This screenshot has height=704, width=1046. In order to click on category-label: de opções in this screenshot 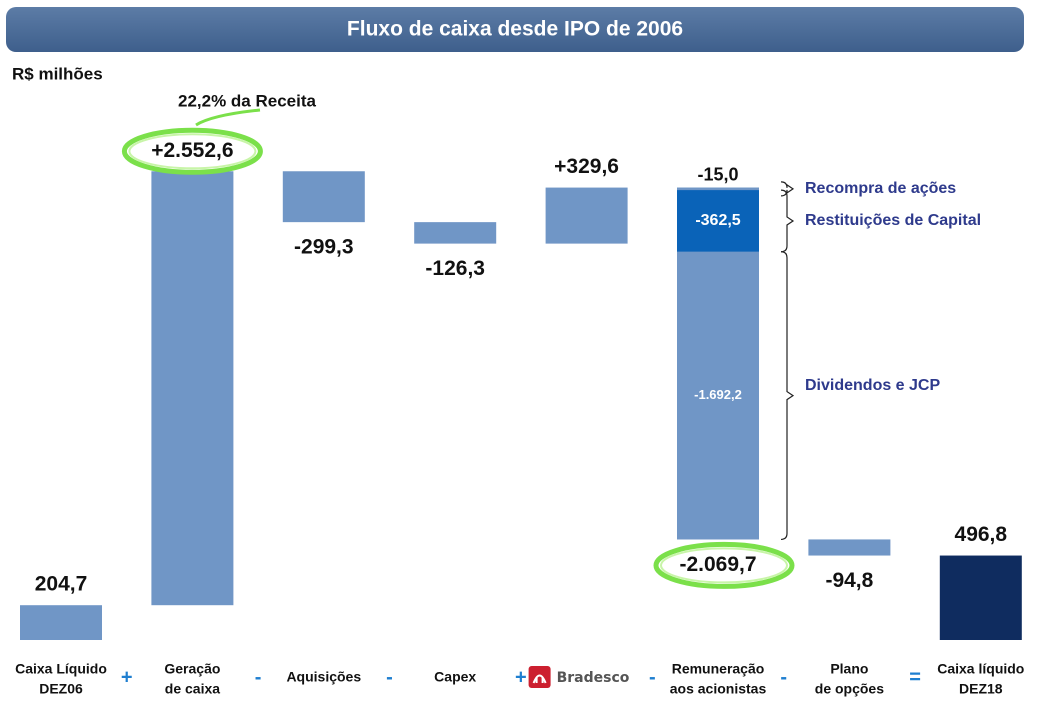, I will do `click(849, 689)`.